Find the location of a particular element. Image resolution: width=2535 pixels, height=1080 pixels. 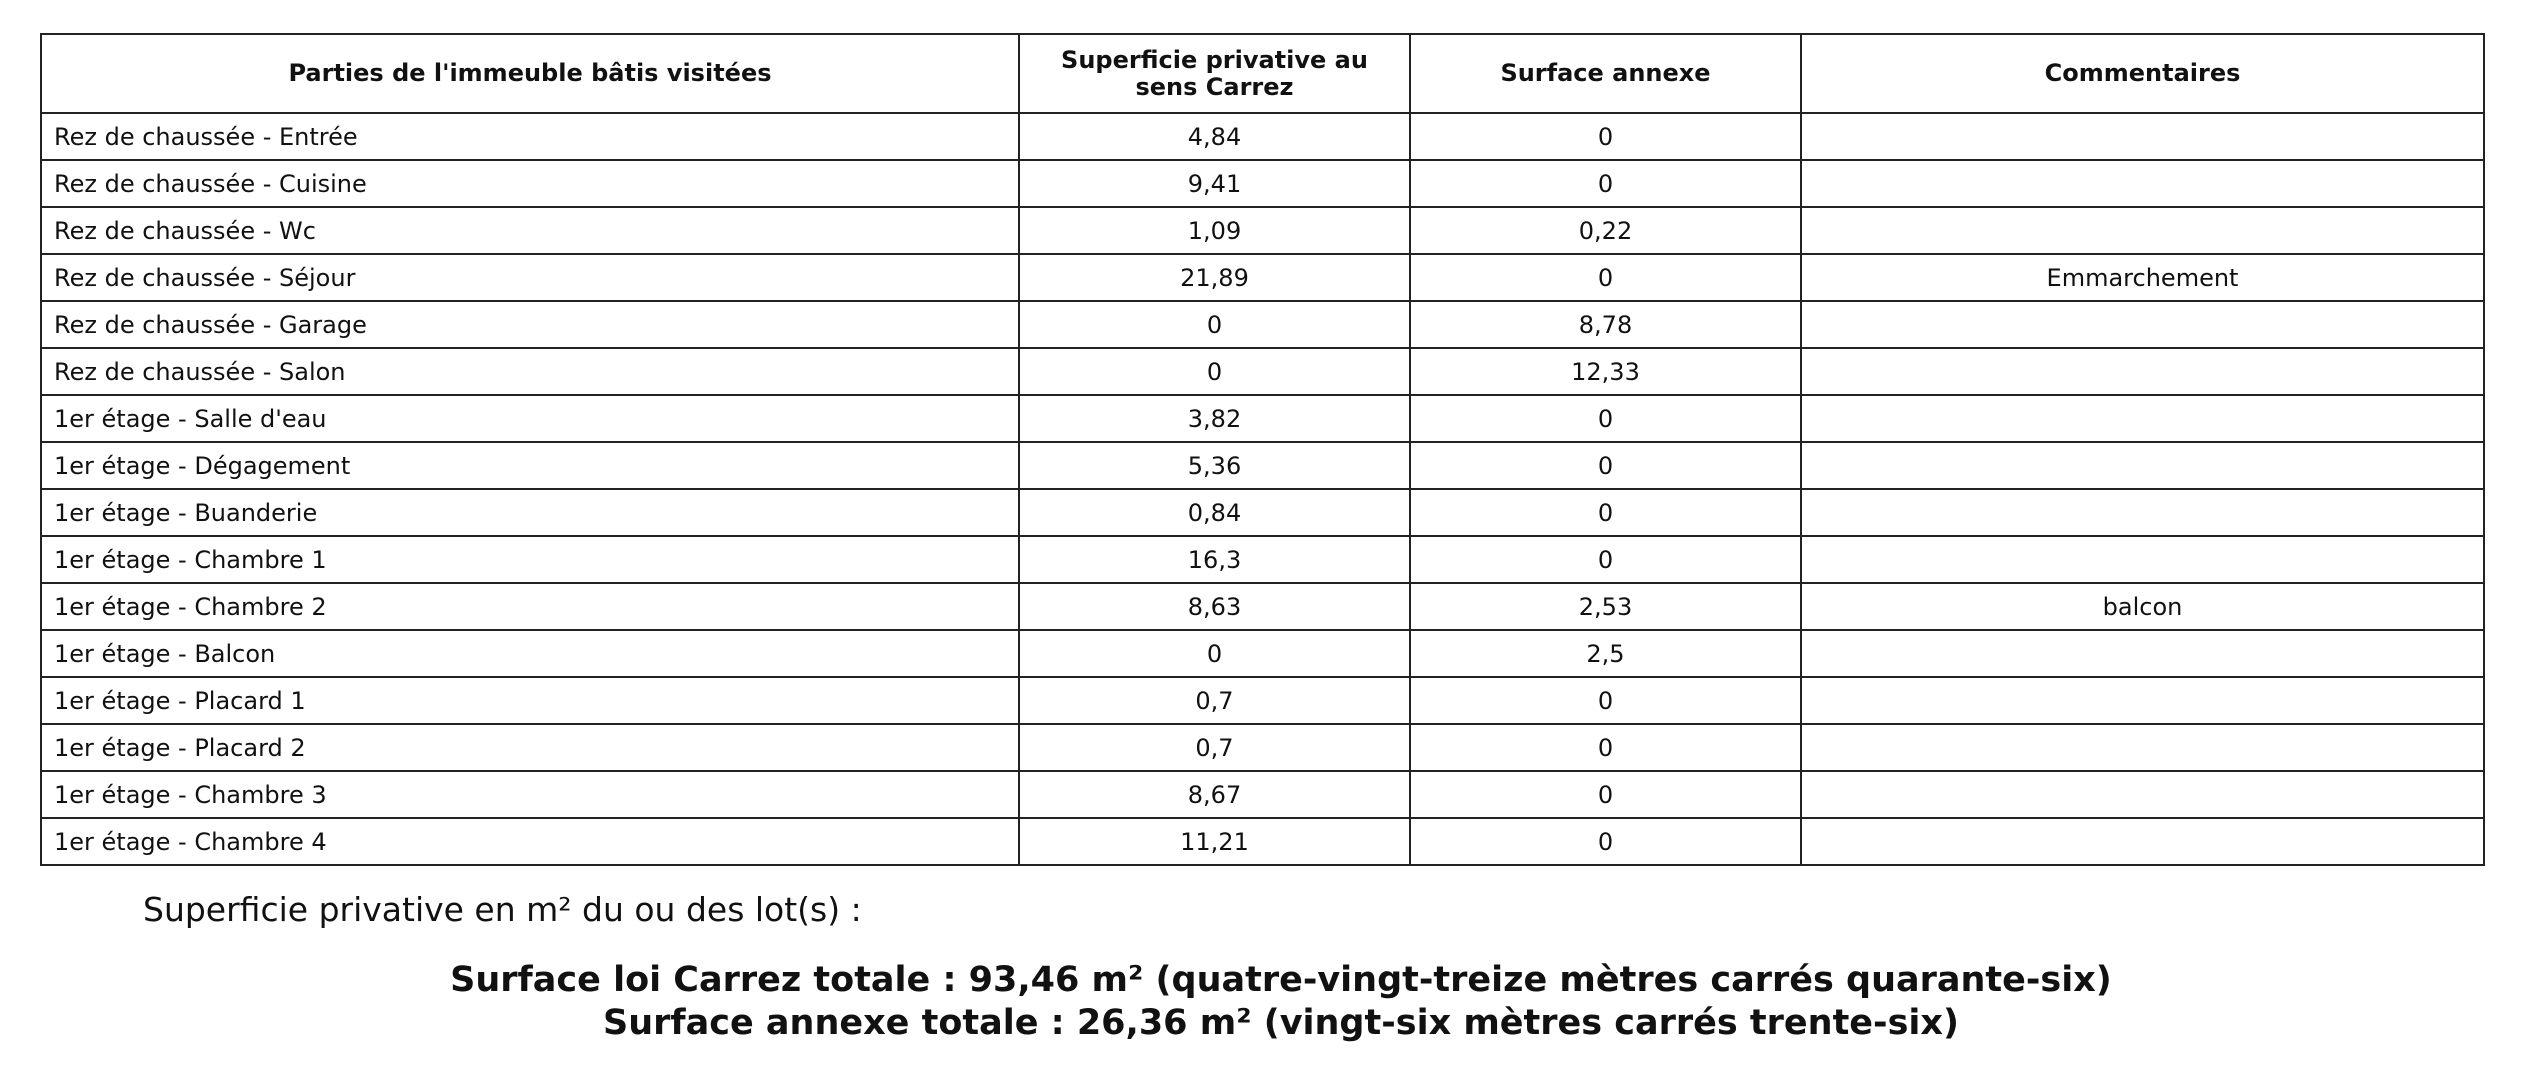

table-cell: Rez de chaussée - Wc is located at coordinates (530, 230).